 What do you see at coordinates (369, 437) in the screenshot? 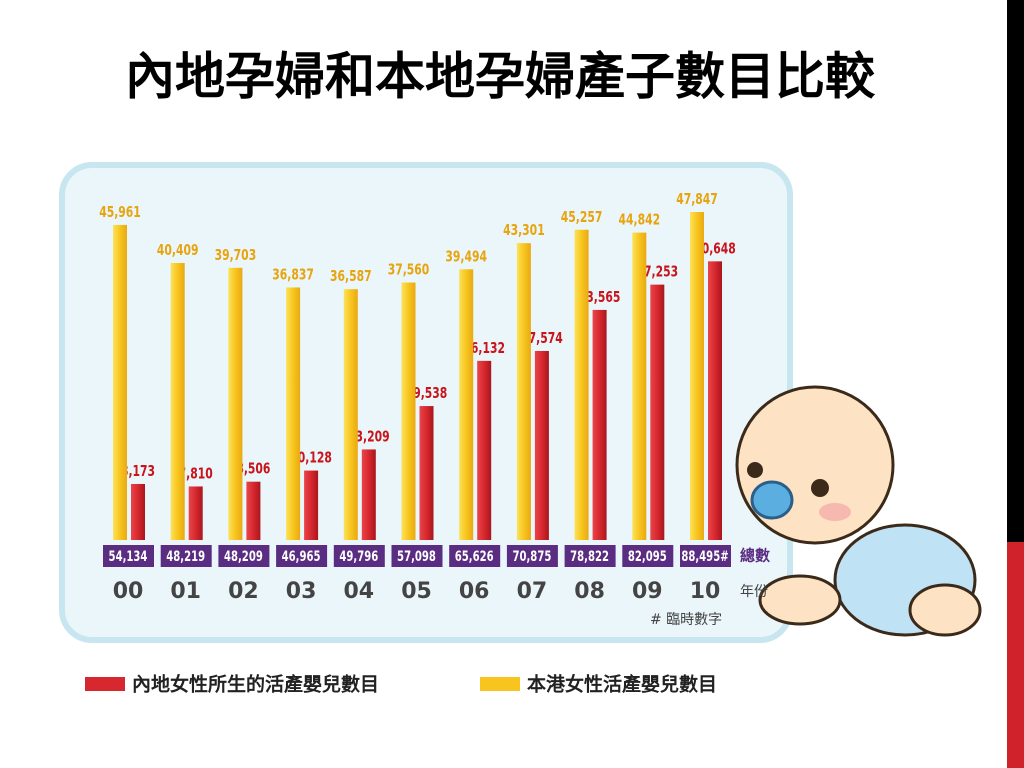
I see `value-label: 13,209` at bounding box center [369, 437].